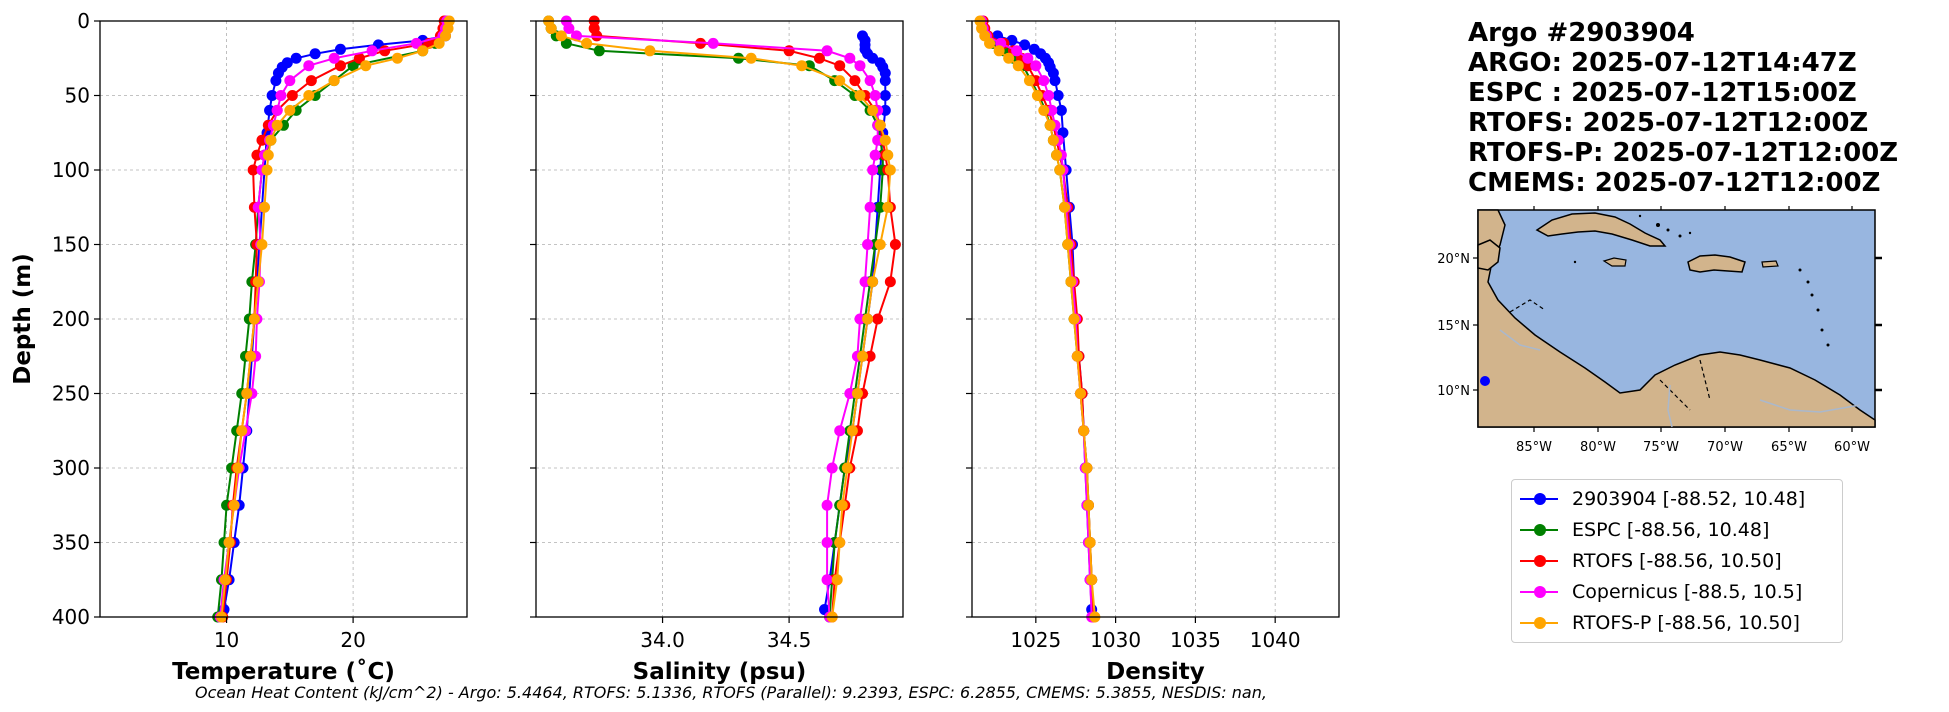  Describe the element at coordinates (1671, 530) in the screenshot. I see `legend-label: ESPC [-88.56, 10.48]` at that location.